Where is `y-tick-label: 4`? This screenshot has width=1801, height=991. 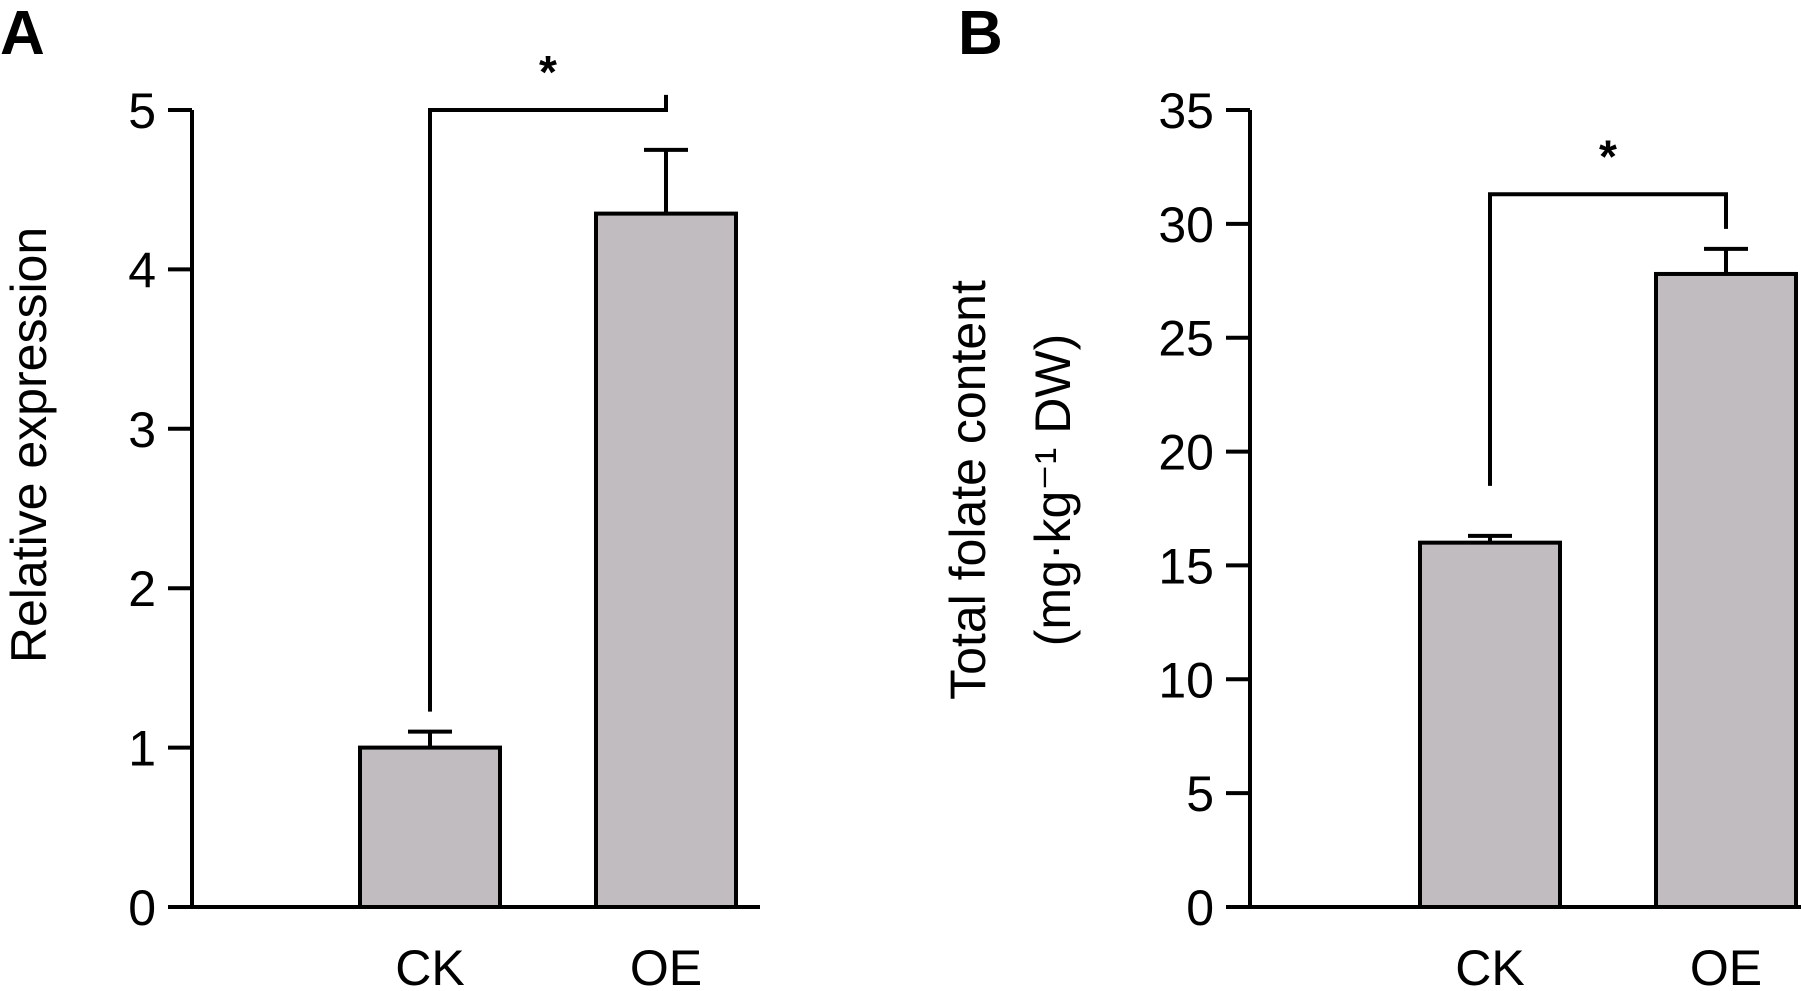
y-tick-label: 4 is located at coordinates (142, 270).